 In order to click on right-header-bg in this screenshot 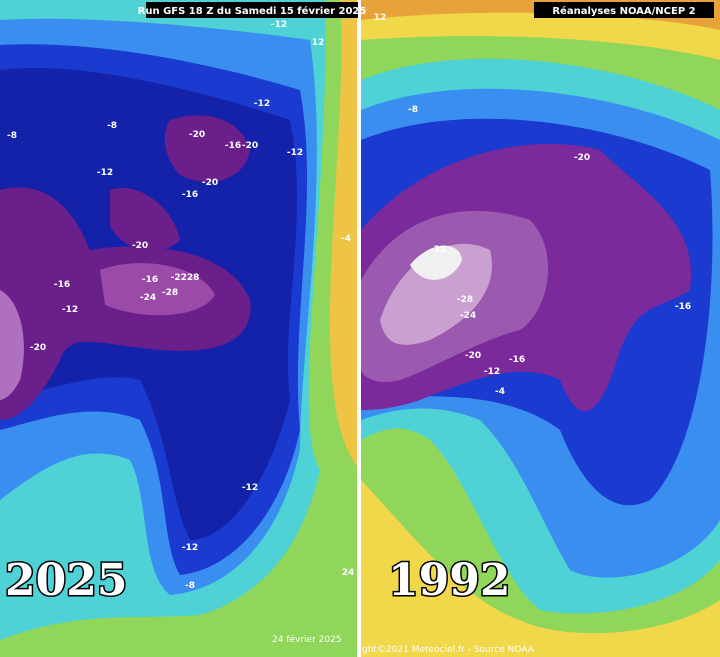, I will do `click(624, 10)`.